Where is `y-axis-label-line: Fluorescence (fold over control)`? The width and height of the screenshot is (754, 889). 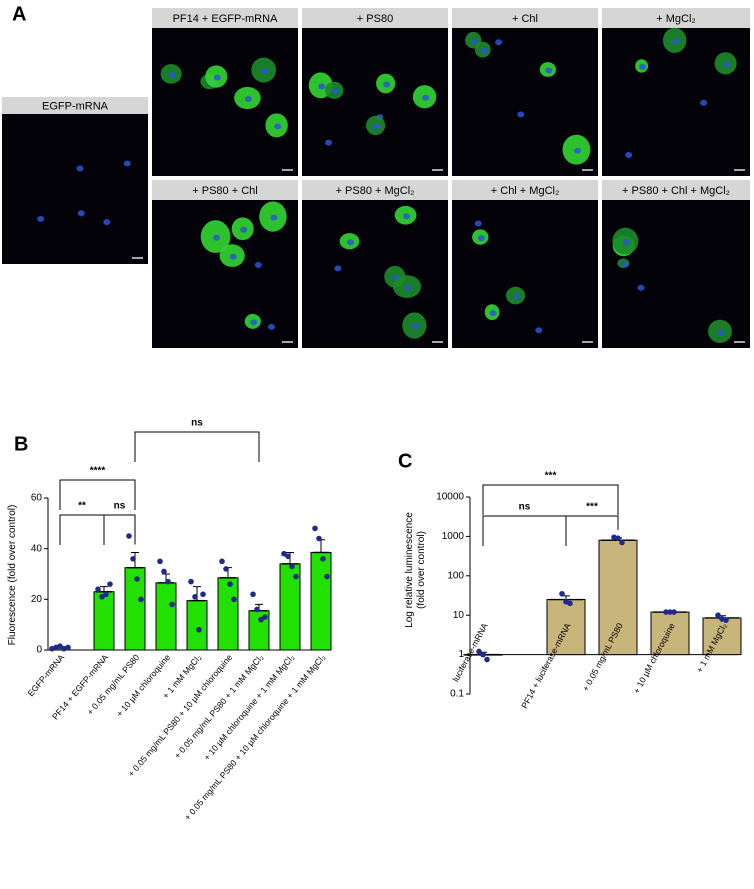 y-axis-label-line: Fluorescence (fold over control) is located at coordinates (12, 575).